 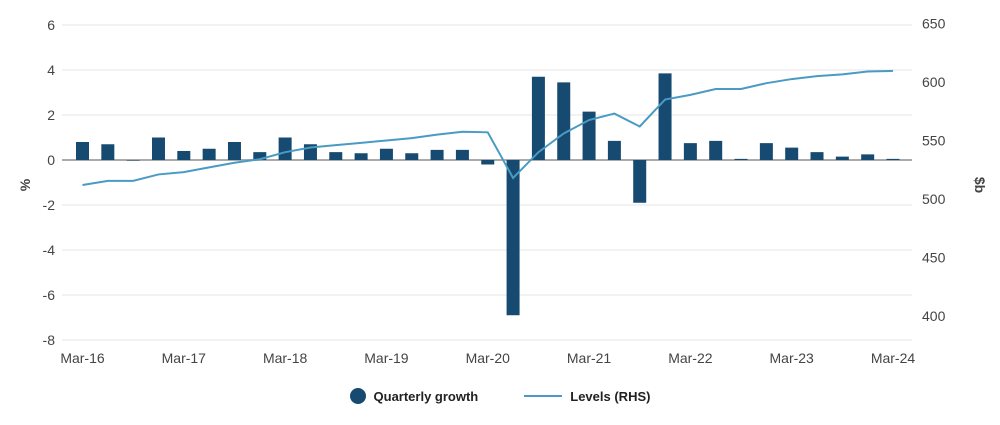 What do you see at coordinates (386, 358) in the screenshot?
I see `x-tick-label: Mar-19` at bounding box center [386, 358].